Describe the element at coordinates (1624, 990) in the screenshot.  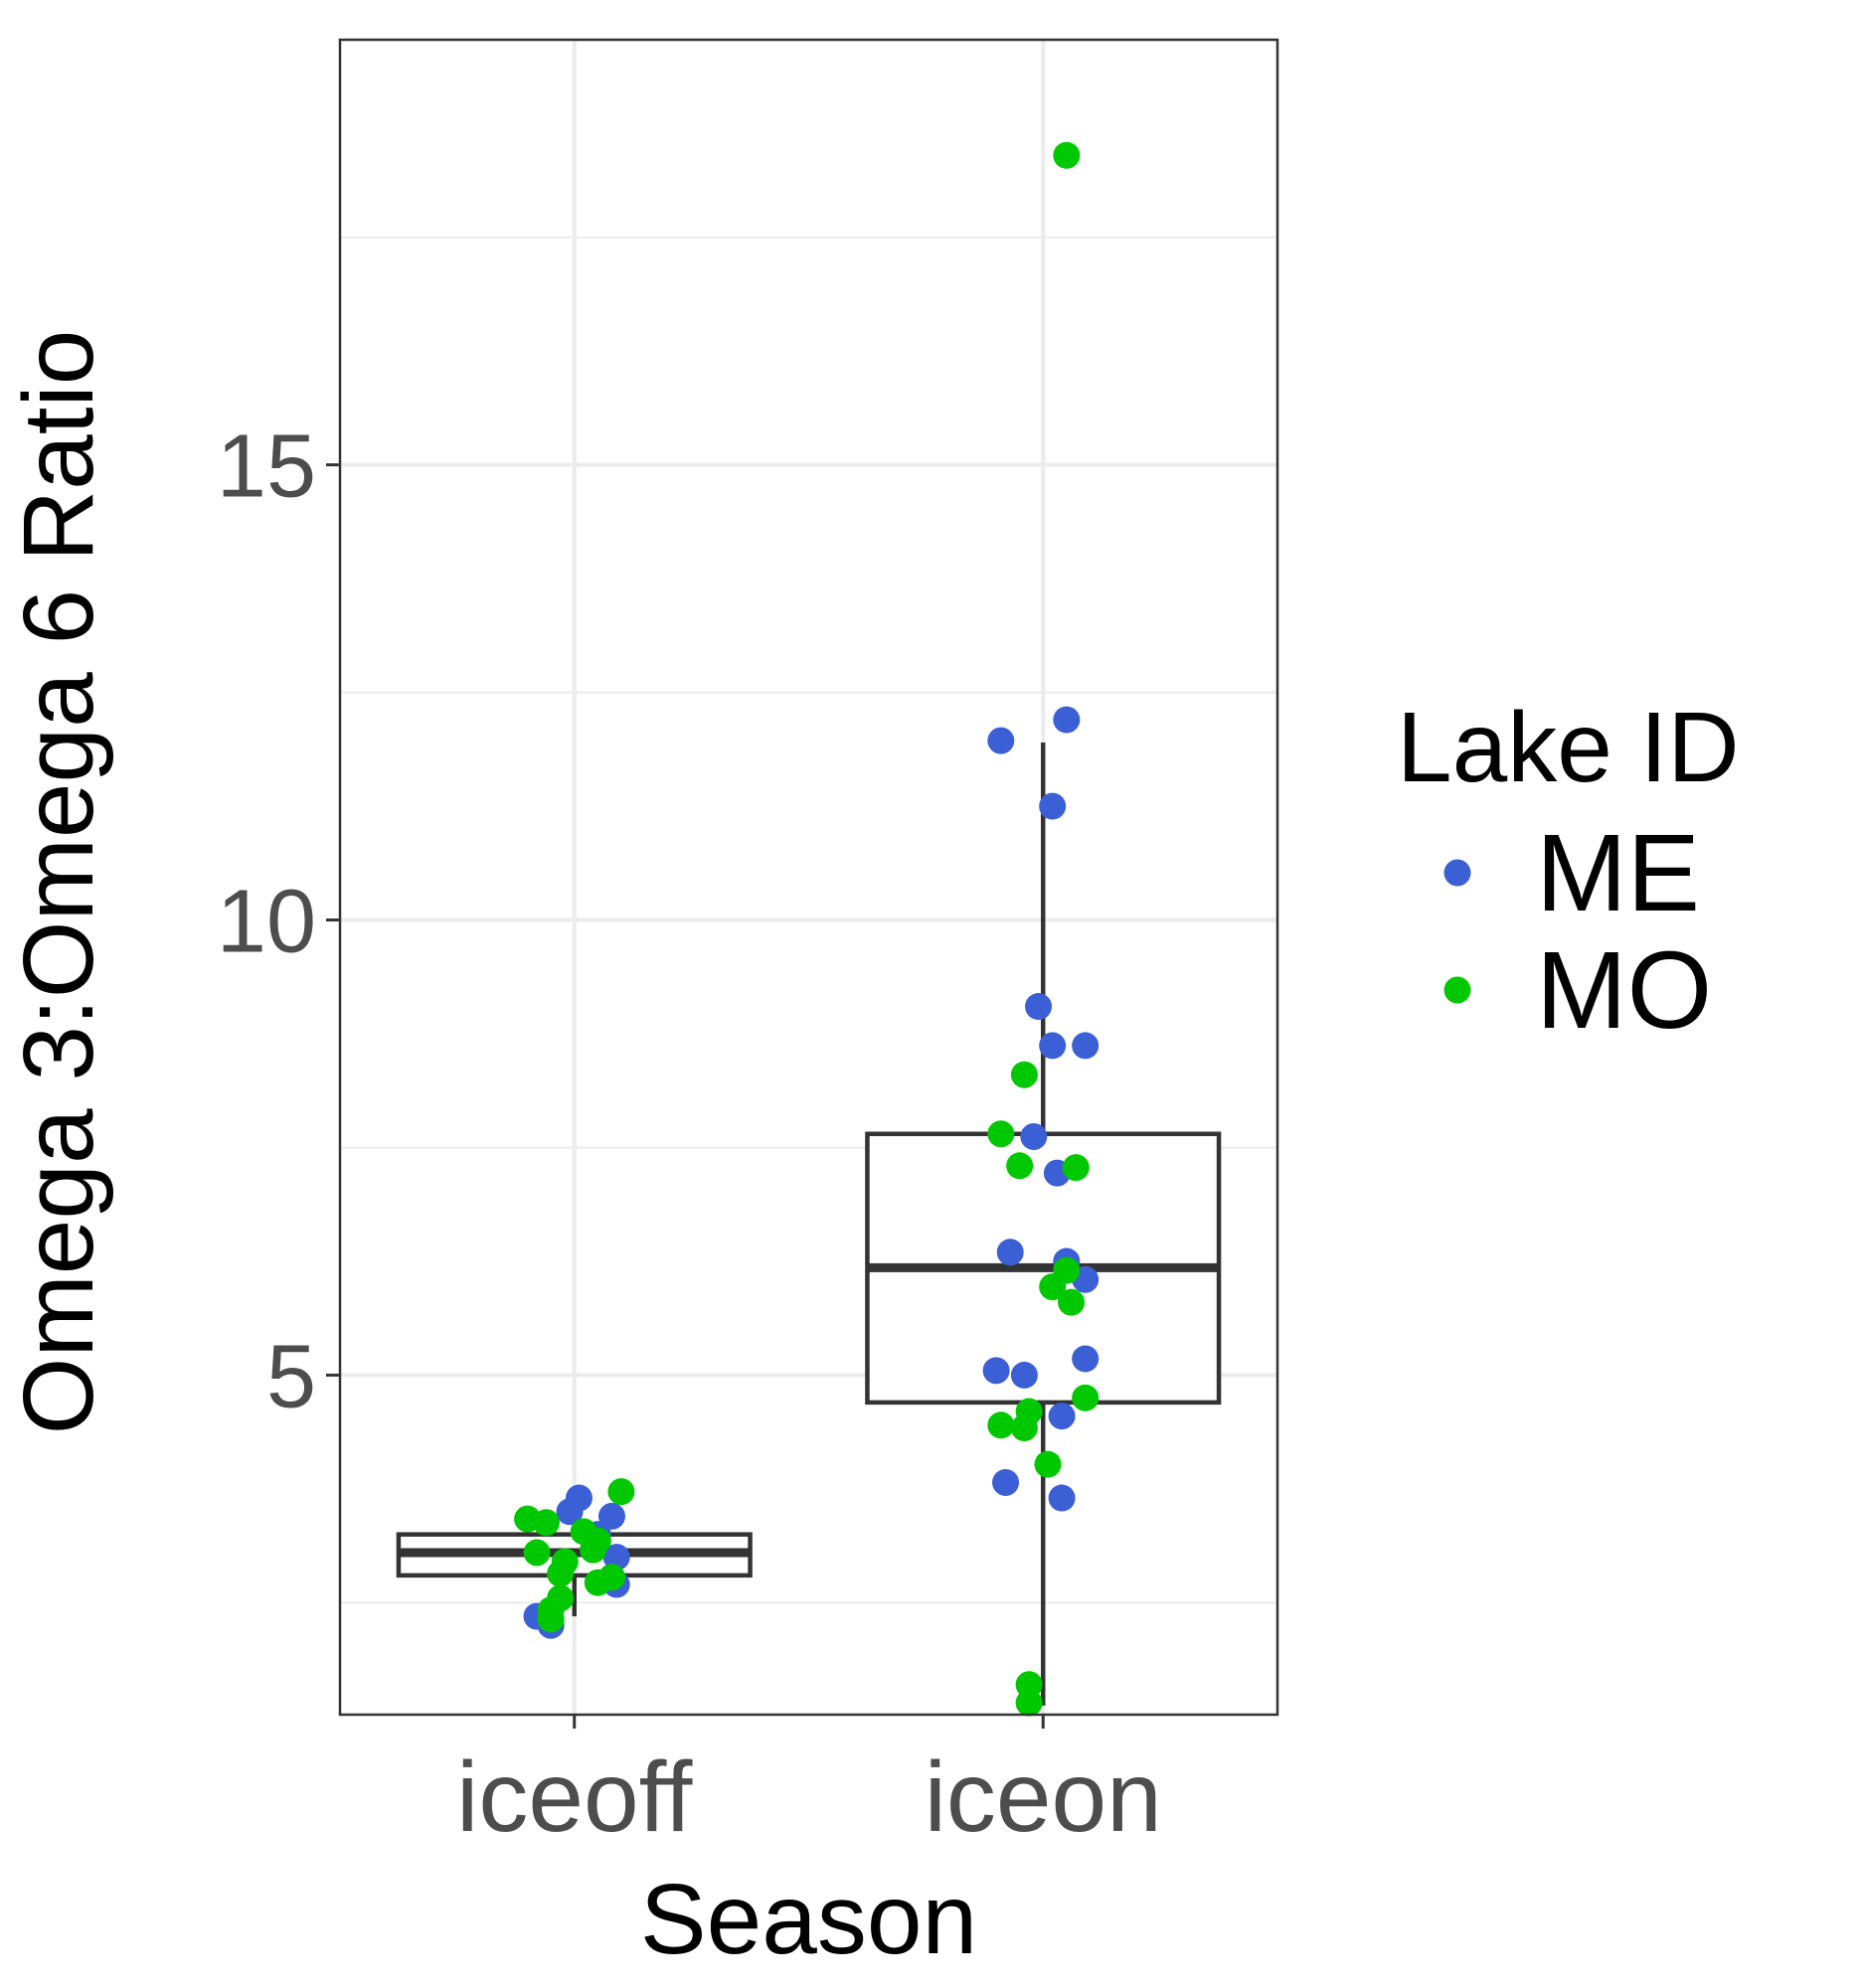
I see `legend-label-mo: MO` at that location.